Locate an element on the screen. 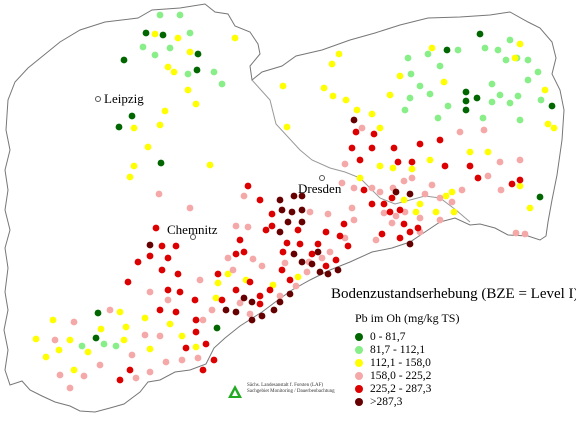 Image resolution: width=576 pixels, height=434 pixels. legend-item: 158,0 - 225,2 is located at coordinates (463, 375).